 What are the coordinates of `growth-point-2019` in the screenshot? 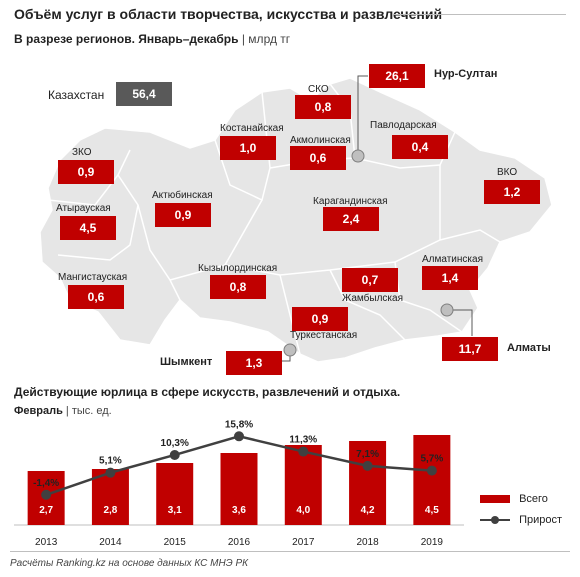 It's located at (431, 470).